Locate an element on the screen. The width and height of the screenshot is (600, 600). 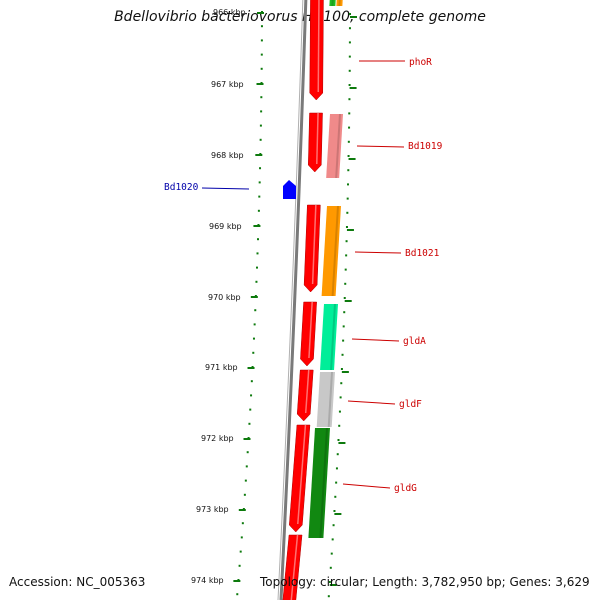
ruler-label-972: 972 kbp is located at coordinates (217, 438).